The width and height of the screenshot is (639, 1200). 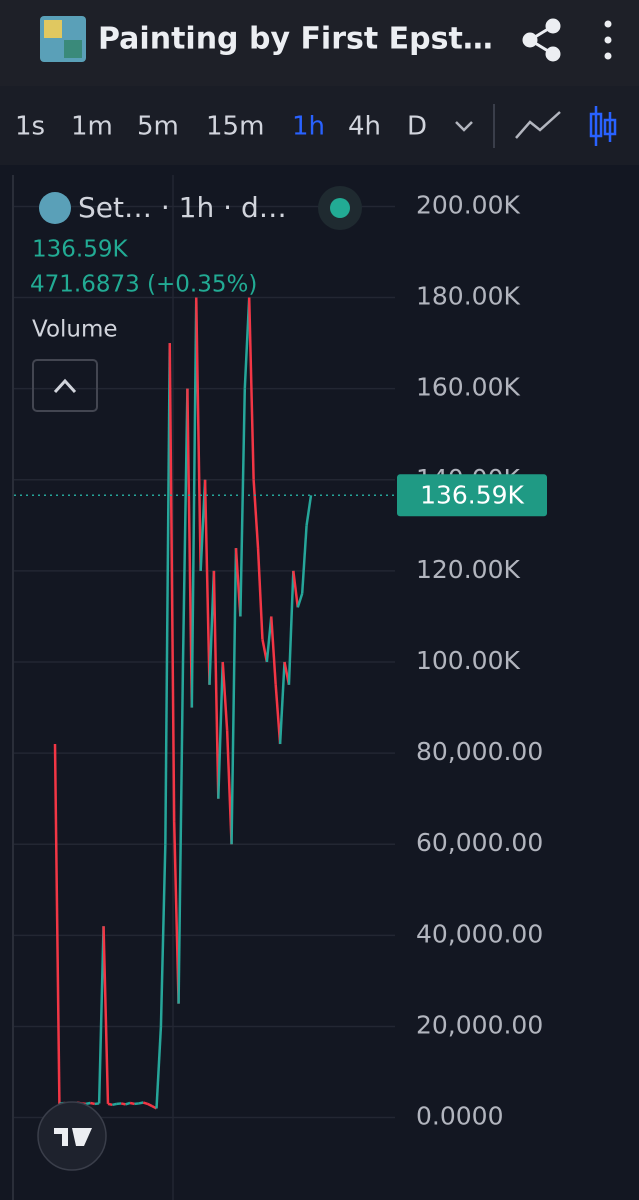 I want to click on collapse-icon, so click(x=65, y=386).